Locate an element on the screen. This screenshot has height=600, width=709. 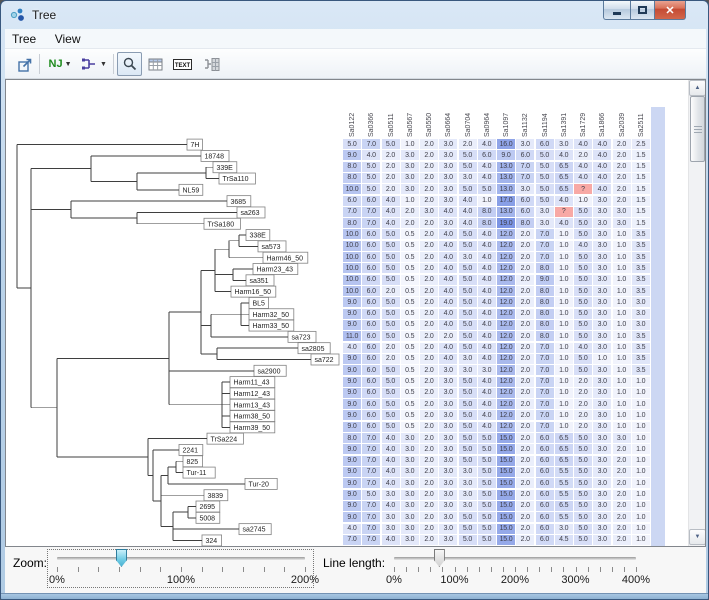
table-icon is located at coordinates (155, 64).